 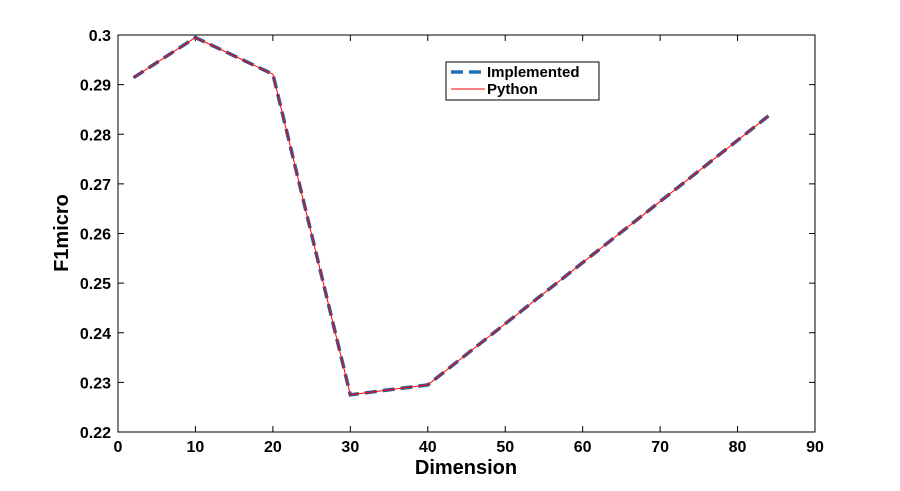 I want to click on legend-label-implemented: Implemented, so click(x=533, y=72).